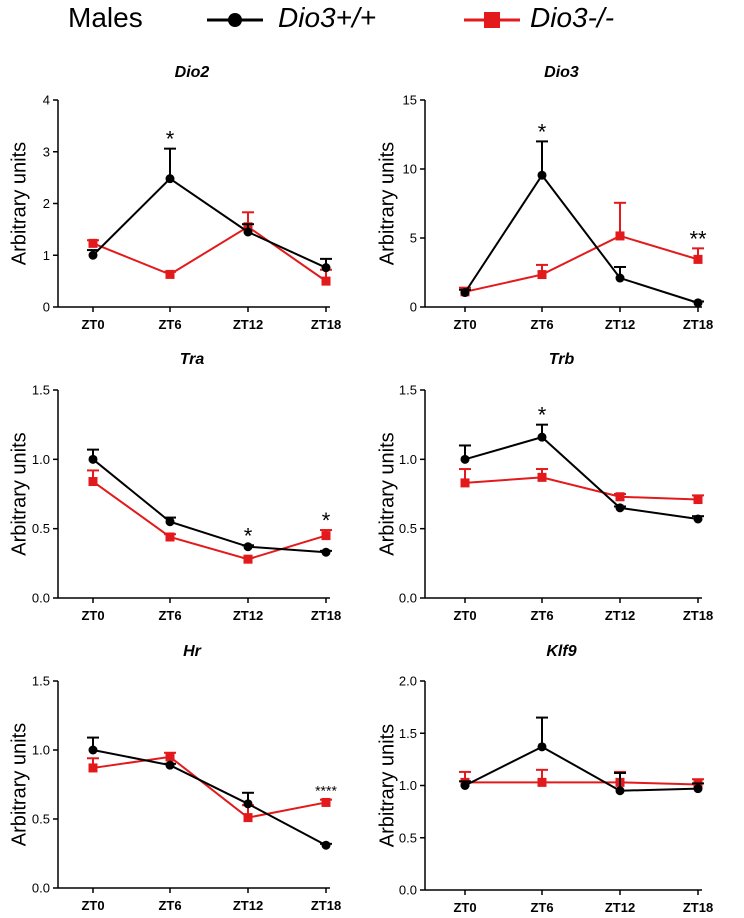 This screenshot has width=744, height=918. I want to click on y-tick-label: 1, so click(46, 255).